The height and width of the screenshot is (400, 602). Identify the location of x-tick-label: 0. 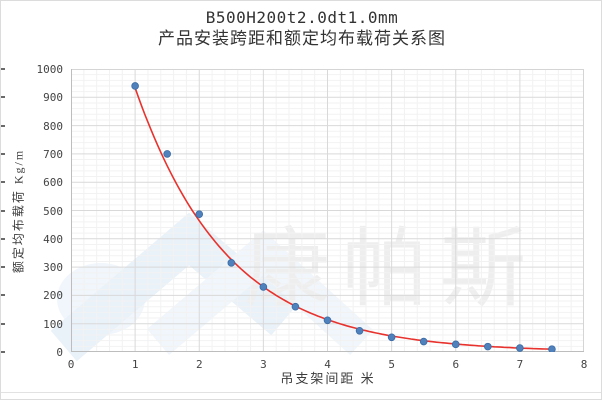
(71, 364).